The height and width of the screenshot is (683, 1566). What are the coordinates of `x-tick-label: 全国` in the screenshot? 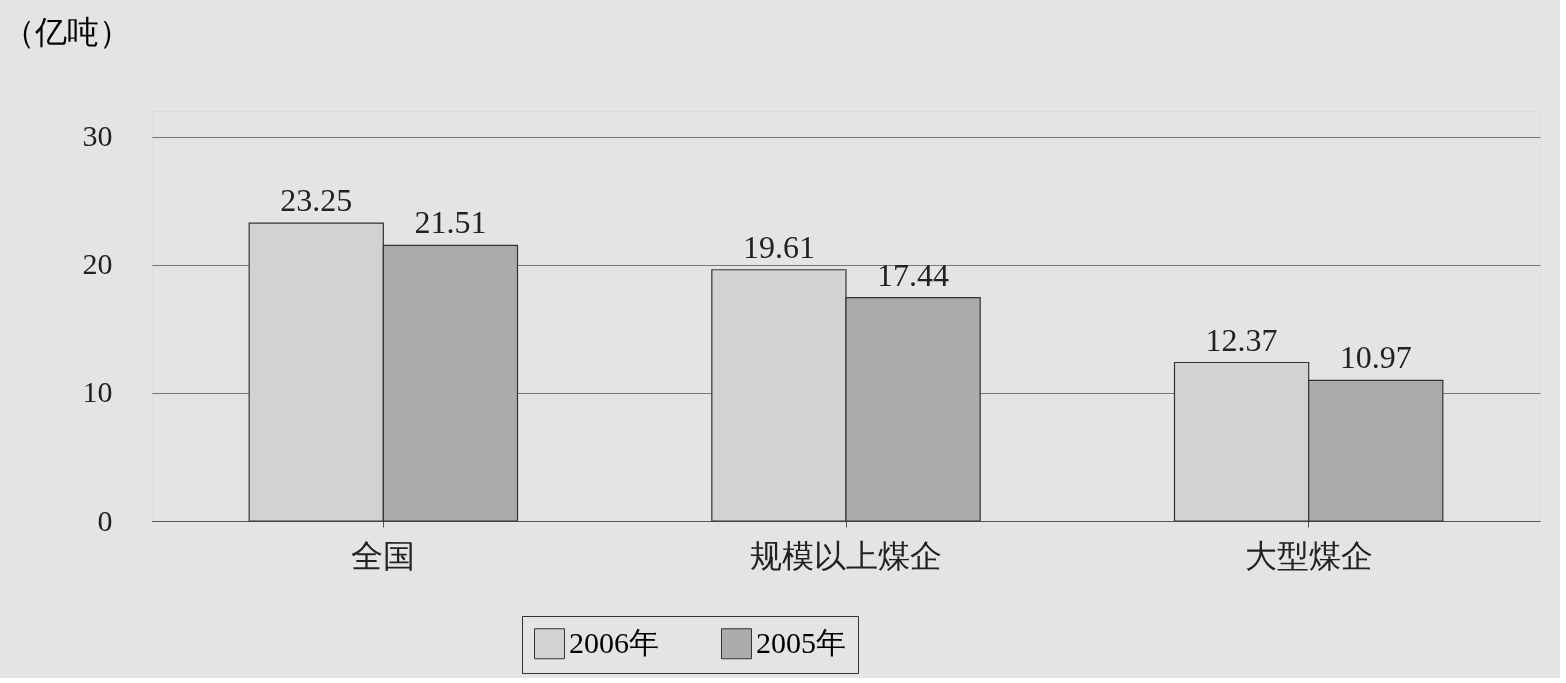 It's located at (383, 555).